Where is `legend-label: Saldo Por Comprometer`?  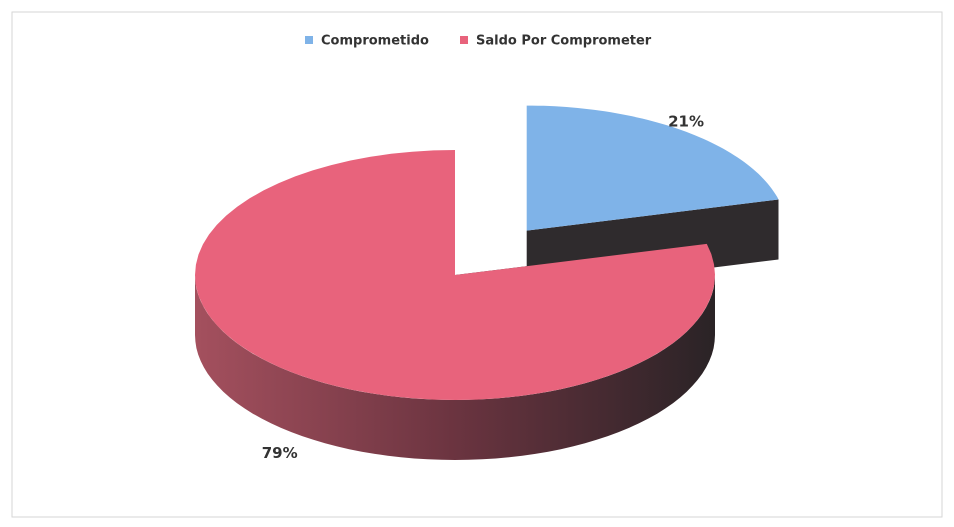
legend-label: Saldo Por Comprometer is located at coordinates (564, 41).